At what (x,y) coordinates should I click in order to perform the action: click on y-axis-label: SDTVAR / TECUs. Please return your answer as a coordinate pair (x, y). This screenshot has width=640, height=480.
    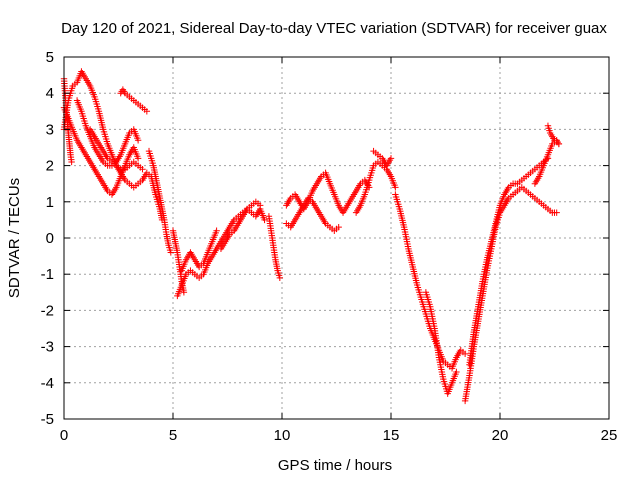
    Looking at the image, I should click on (14, 238).